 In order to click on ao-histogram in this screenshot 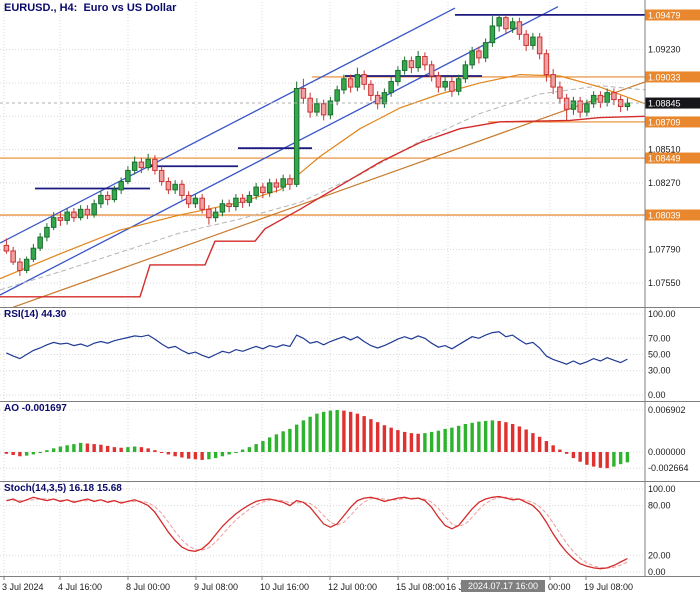, I will do `click(317, 439)`.